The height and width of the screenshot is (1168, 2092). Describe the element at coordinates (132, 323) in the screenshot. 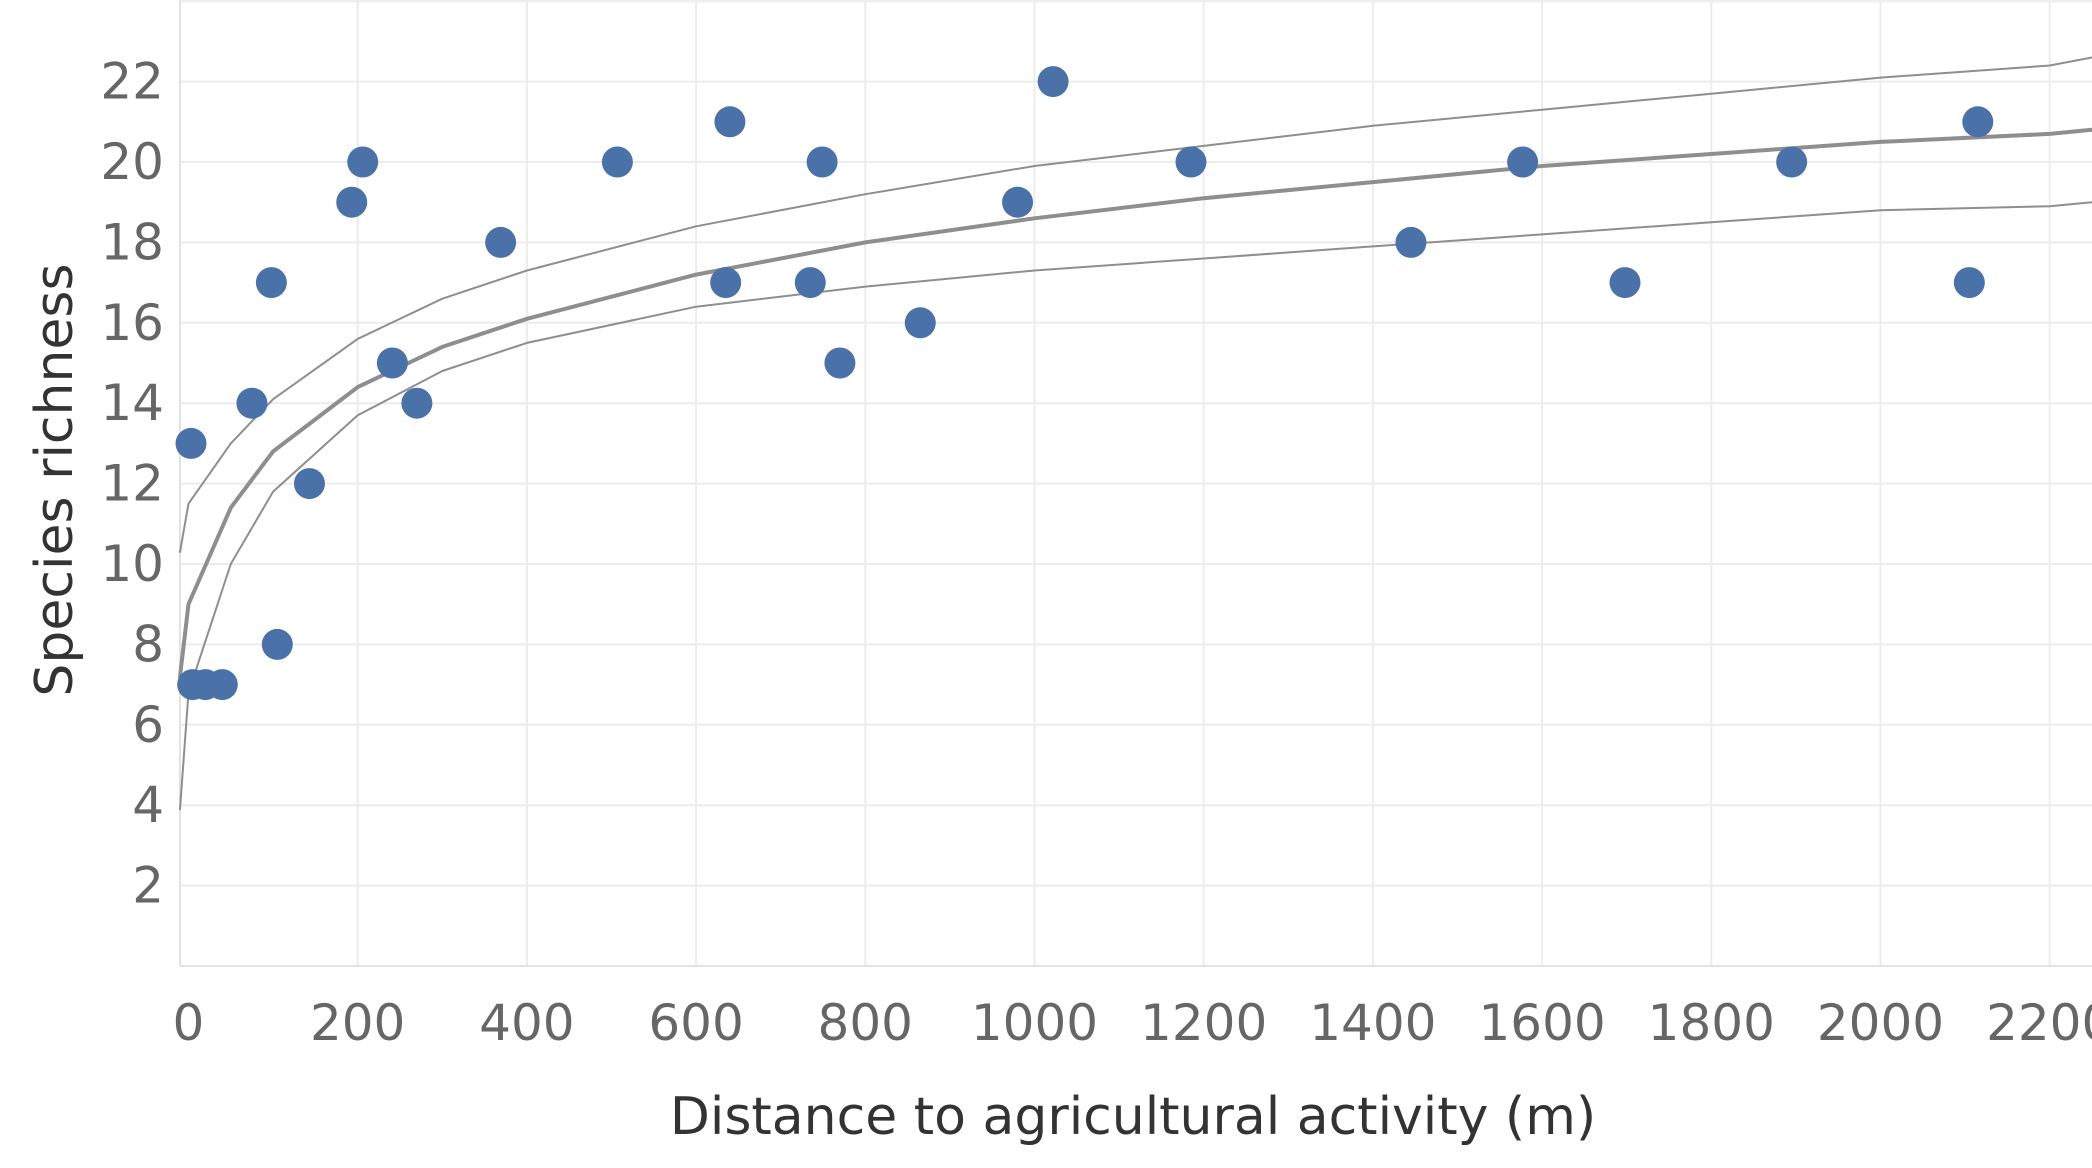

I see `y-tick-label: 16` at that location.